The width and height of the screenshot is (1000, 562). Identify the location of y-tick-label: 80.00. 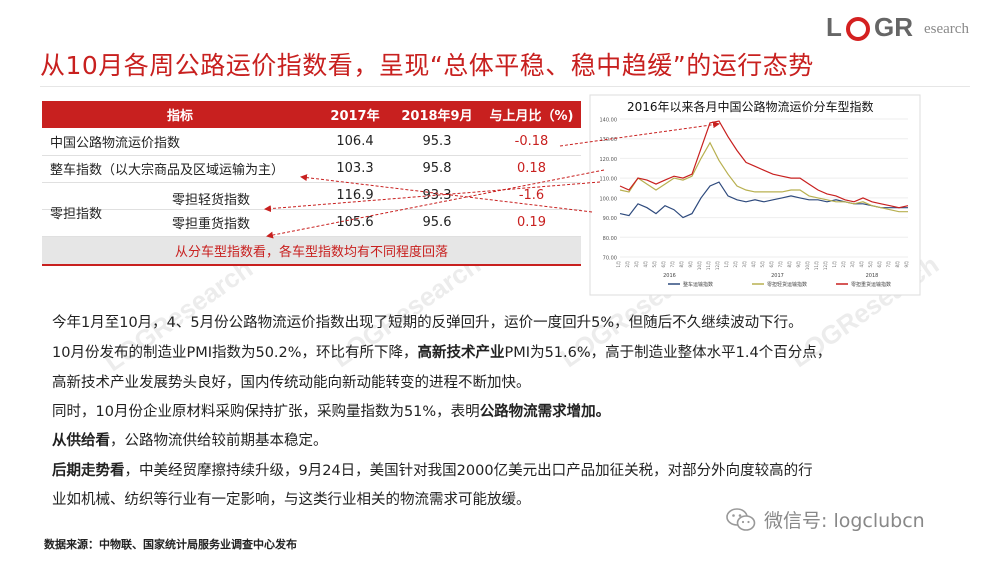
(610, 239).